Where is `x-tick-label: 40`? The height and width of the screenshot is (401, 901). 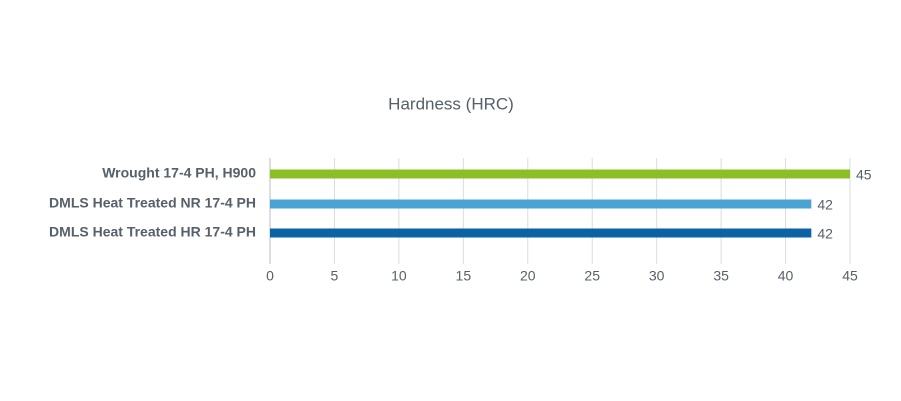
x-tick-label: 40 is located at coordinates (786, 276).